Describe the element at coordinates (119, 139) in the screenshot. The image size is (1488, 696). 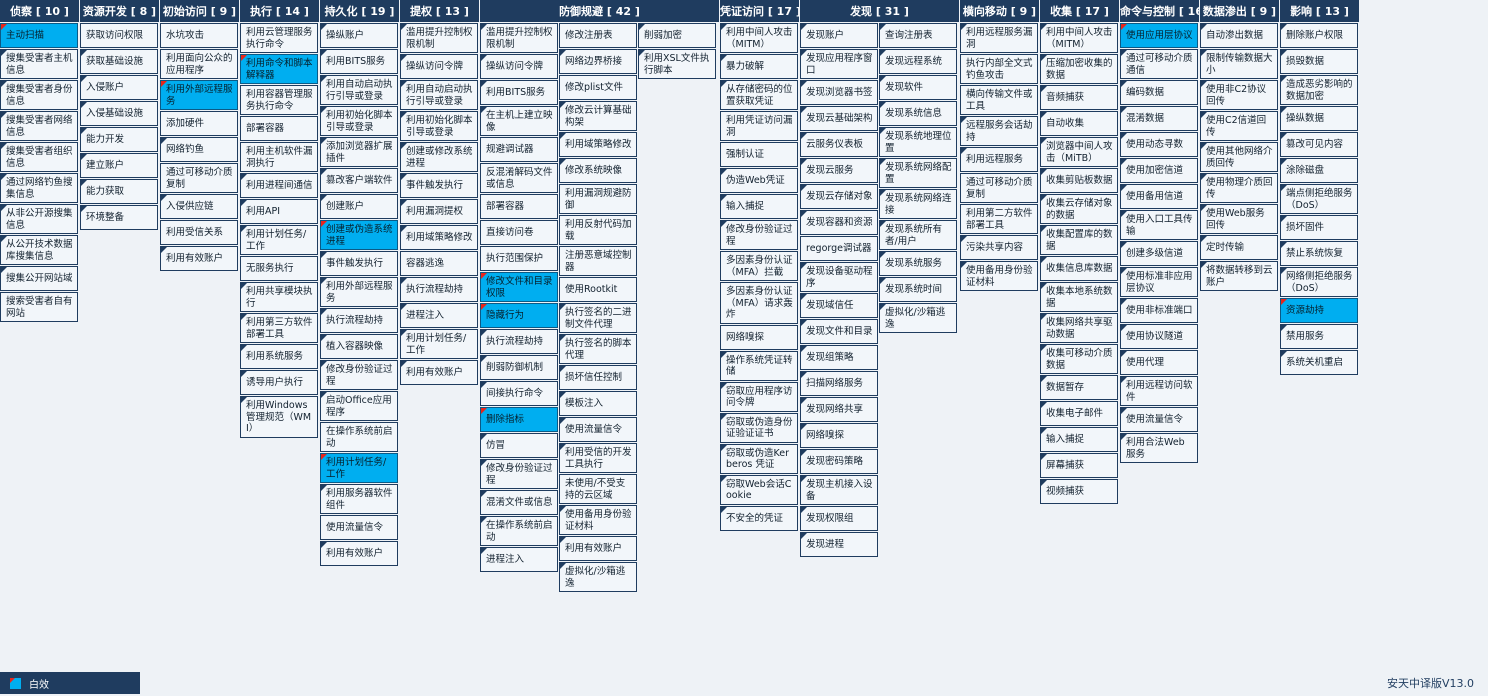
I see `technique-cell: 能力开发` at that location.